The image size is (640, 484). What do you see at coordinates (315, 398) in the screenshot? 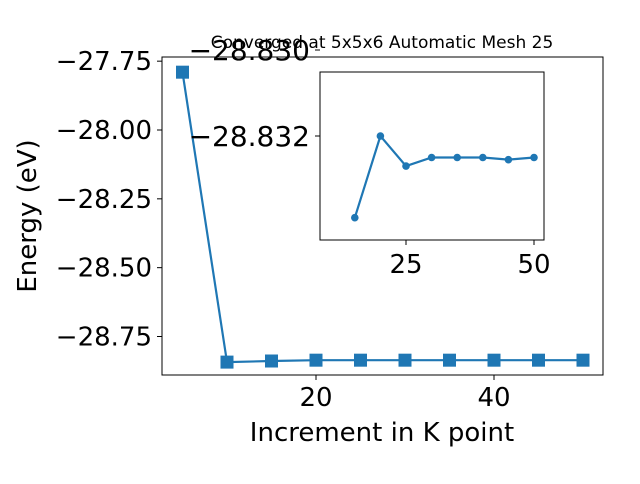
I see `main-x-tick-label: 20` at bounding box center [315, 398].